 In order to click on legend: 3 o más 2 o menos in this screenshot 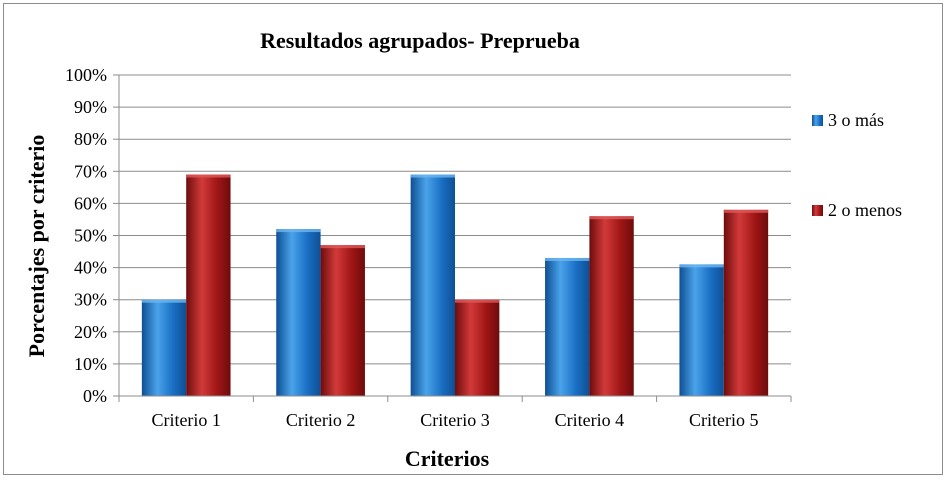, I will do `click(857, 165)`.